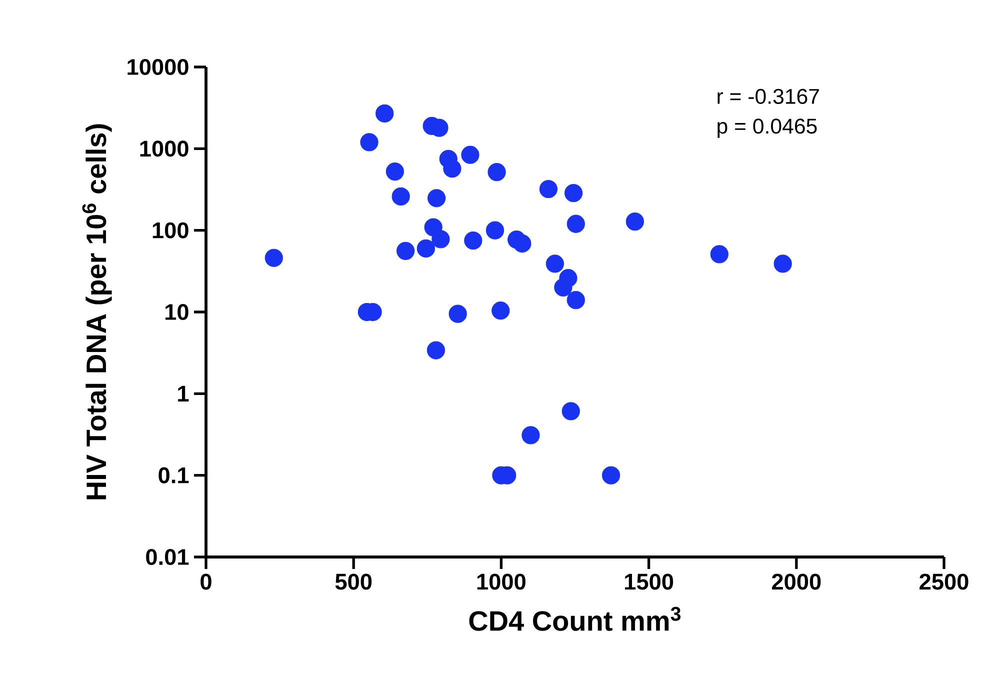 The height and width of the screenshot is (687, 989). What do you see at coordinates (944, 582) in the screenshot?
I see `x-tick-label: 2500` at bounding box center [944, 582].